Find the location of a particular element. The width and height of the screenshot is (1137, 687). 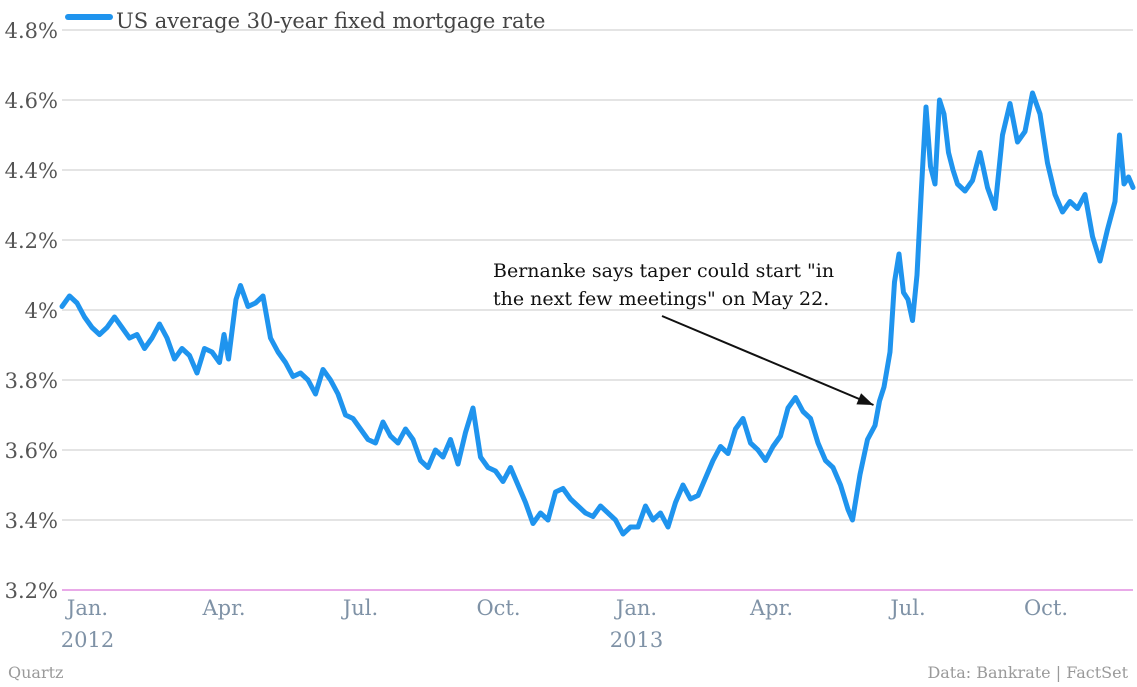

y-tick-label: 3.6% is located at coordinates (31, 451).